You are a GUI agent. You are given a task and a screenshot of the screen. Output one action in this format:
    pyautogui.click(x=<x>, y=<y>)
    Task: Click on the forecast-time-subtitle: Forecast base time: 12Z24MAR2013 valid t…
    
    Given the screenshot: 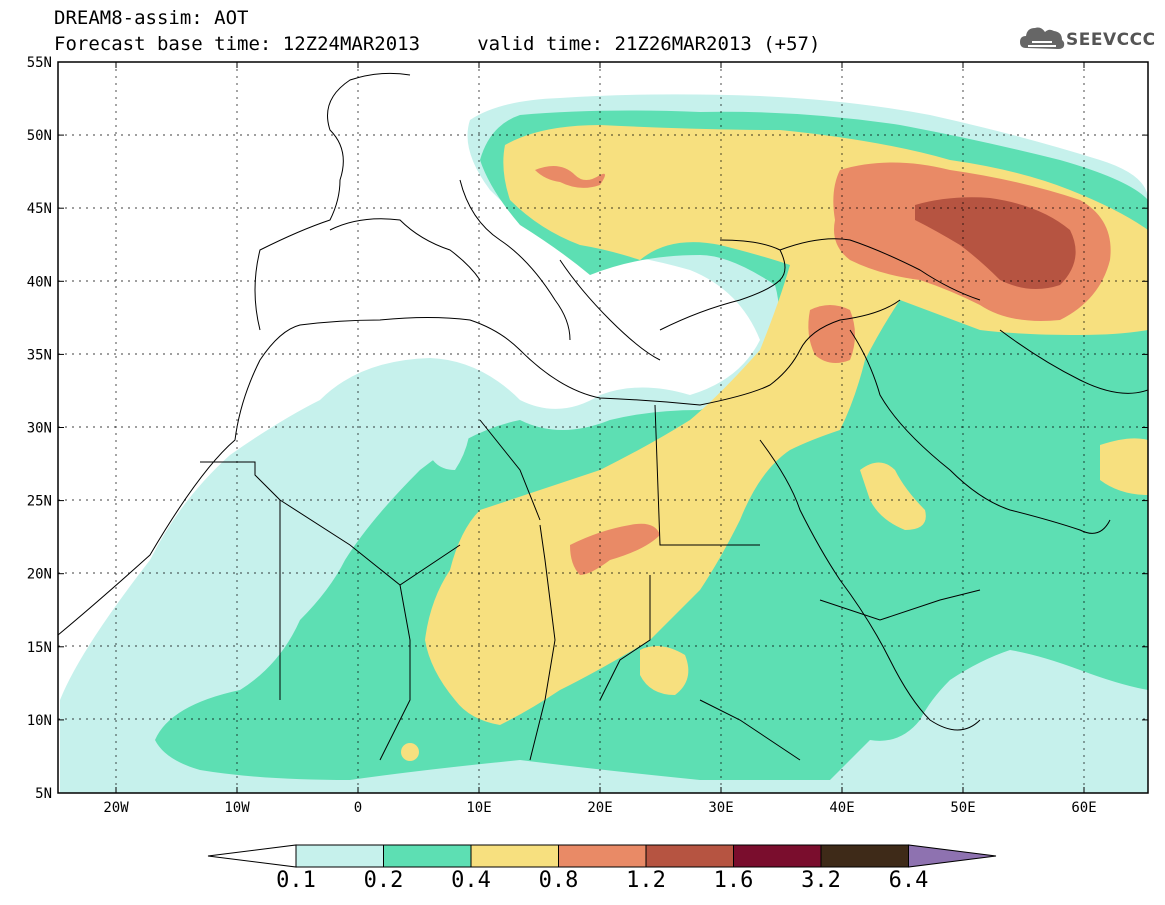 What is the action you would take?
    pyautogui.click(x=437, y=44)
    